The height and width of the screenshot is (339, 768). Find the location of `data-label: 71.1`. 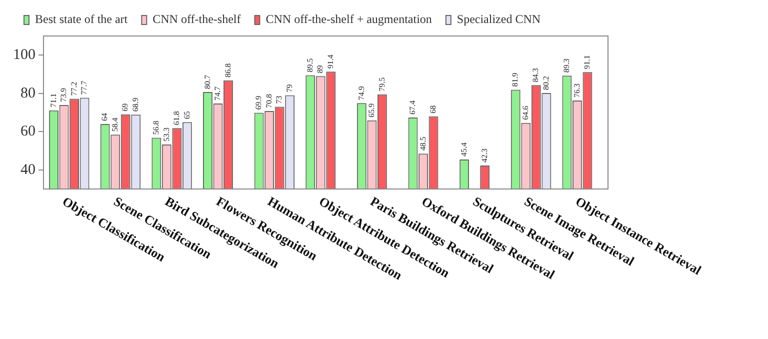

data-label: 71.1 is located at coordinates (53, 100).